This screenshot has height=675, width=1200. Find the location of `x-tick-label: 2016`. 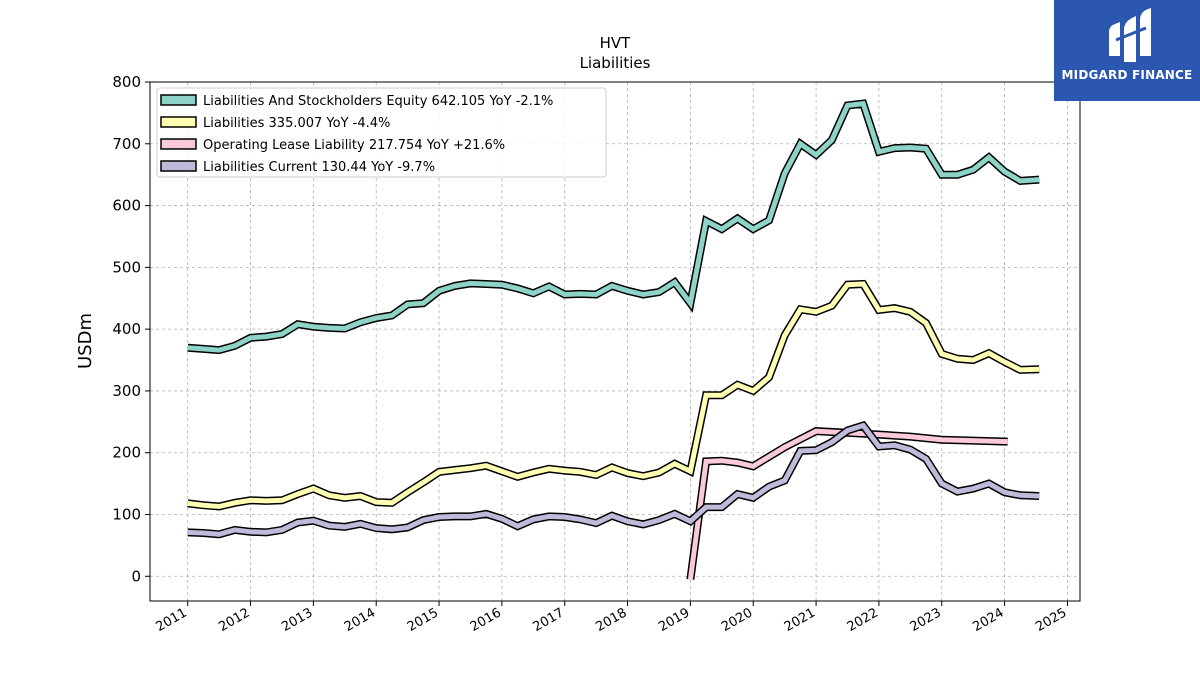

x-tick-label: 2016 is located at coordinates (486, 620).